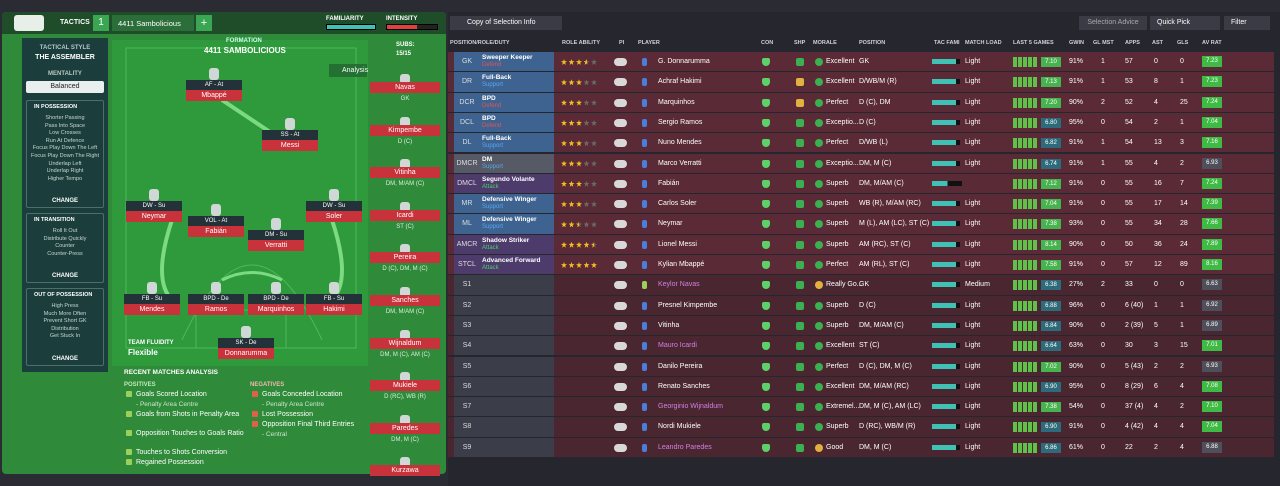 This screenshot has height=486, width=1280. I want to click on bench-name: Paredes, so click(405, 428).